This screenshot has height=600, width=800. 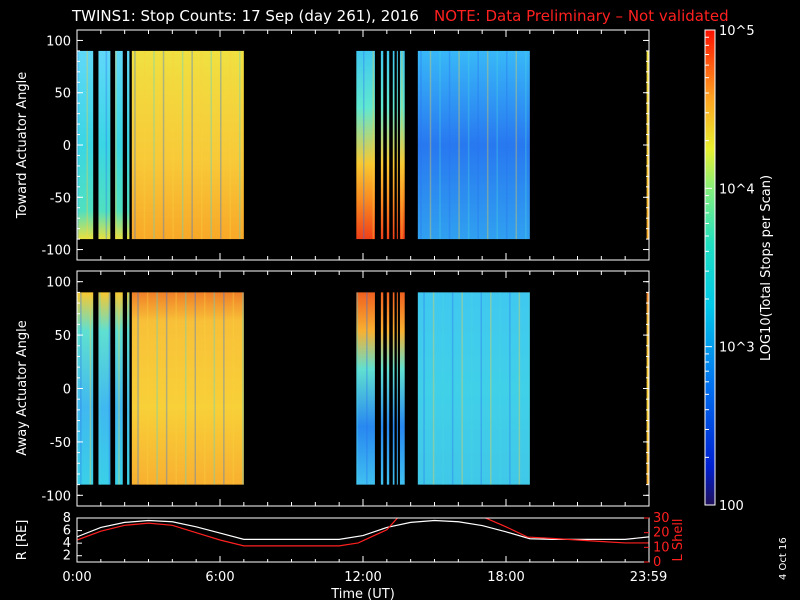 What do you see at coordinates (22, 387) in the screenshot?
I see `away-ylabel: Away Actuator Angle` at bounding box center [22, 387].